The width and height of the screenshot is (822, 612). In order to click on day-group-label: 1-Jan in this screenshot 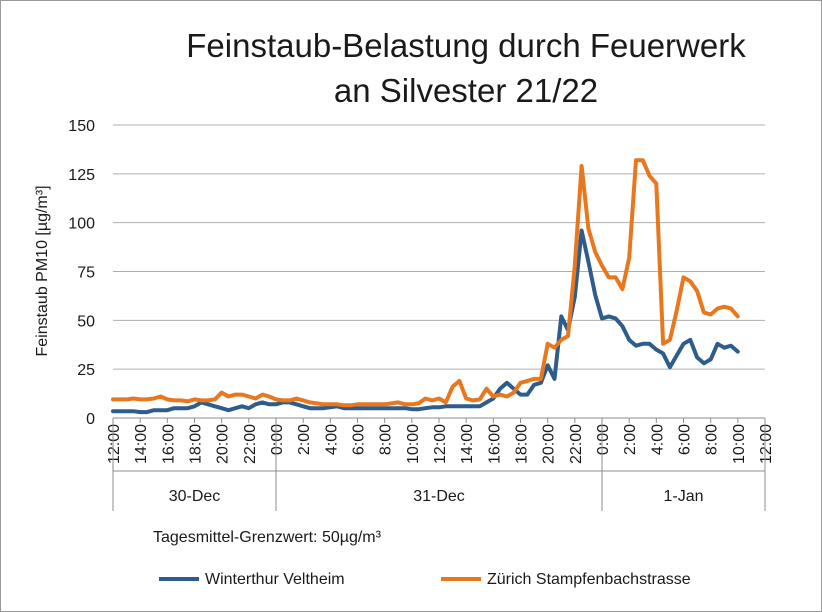, I will do `click(683, 496)`.